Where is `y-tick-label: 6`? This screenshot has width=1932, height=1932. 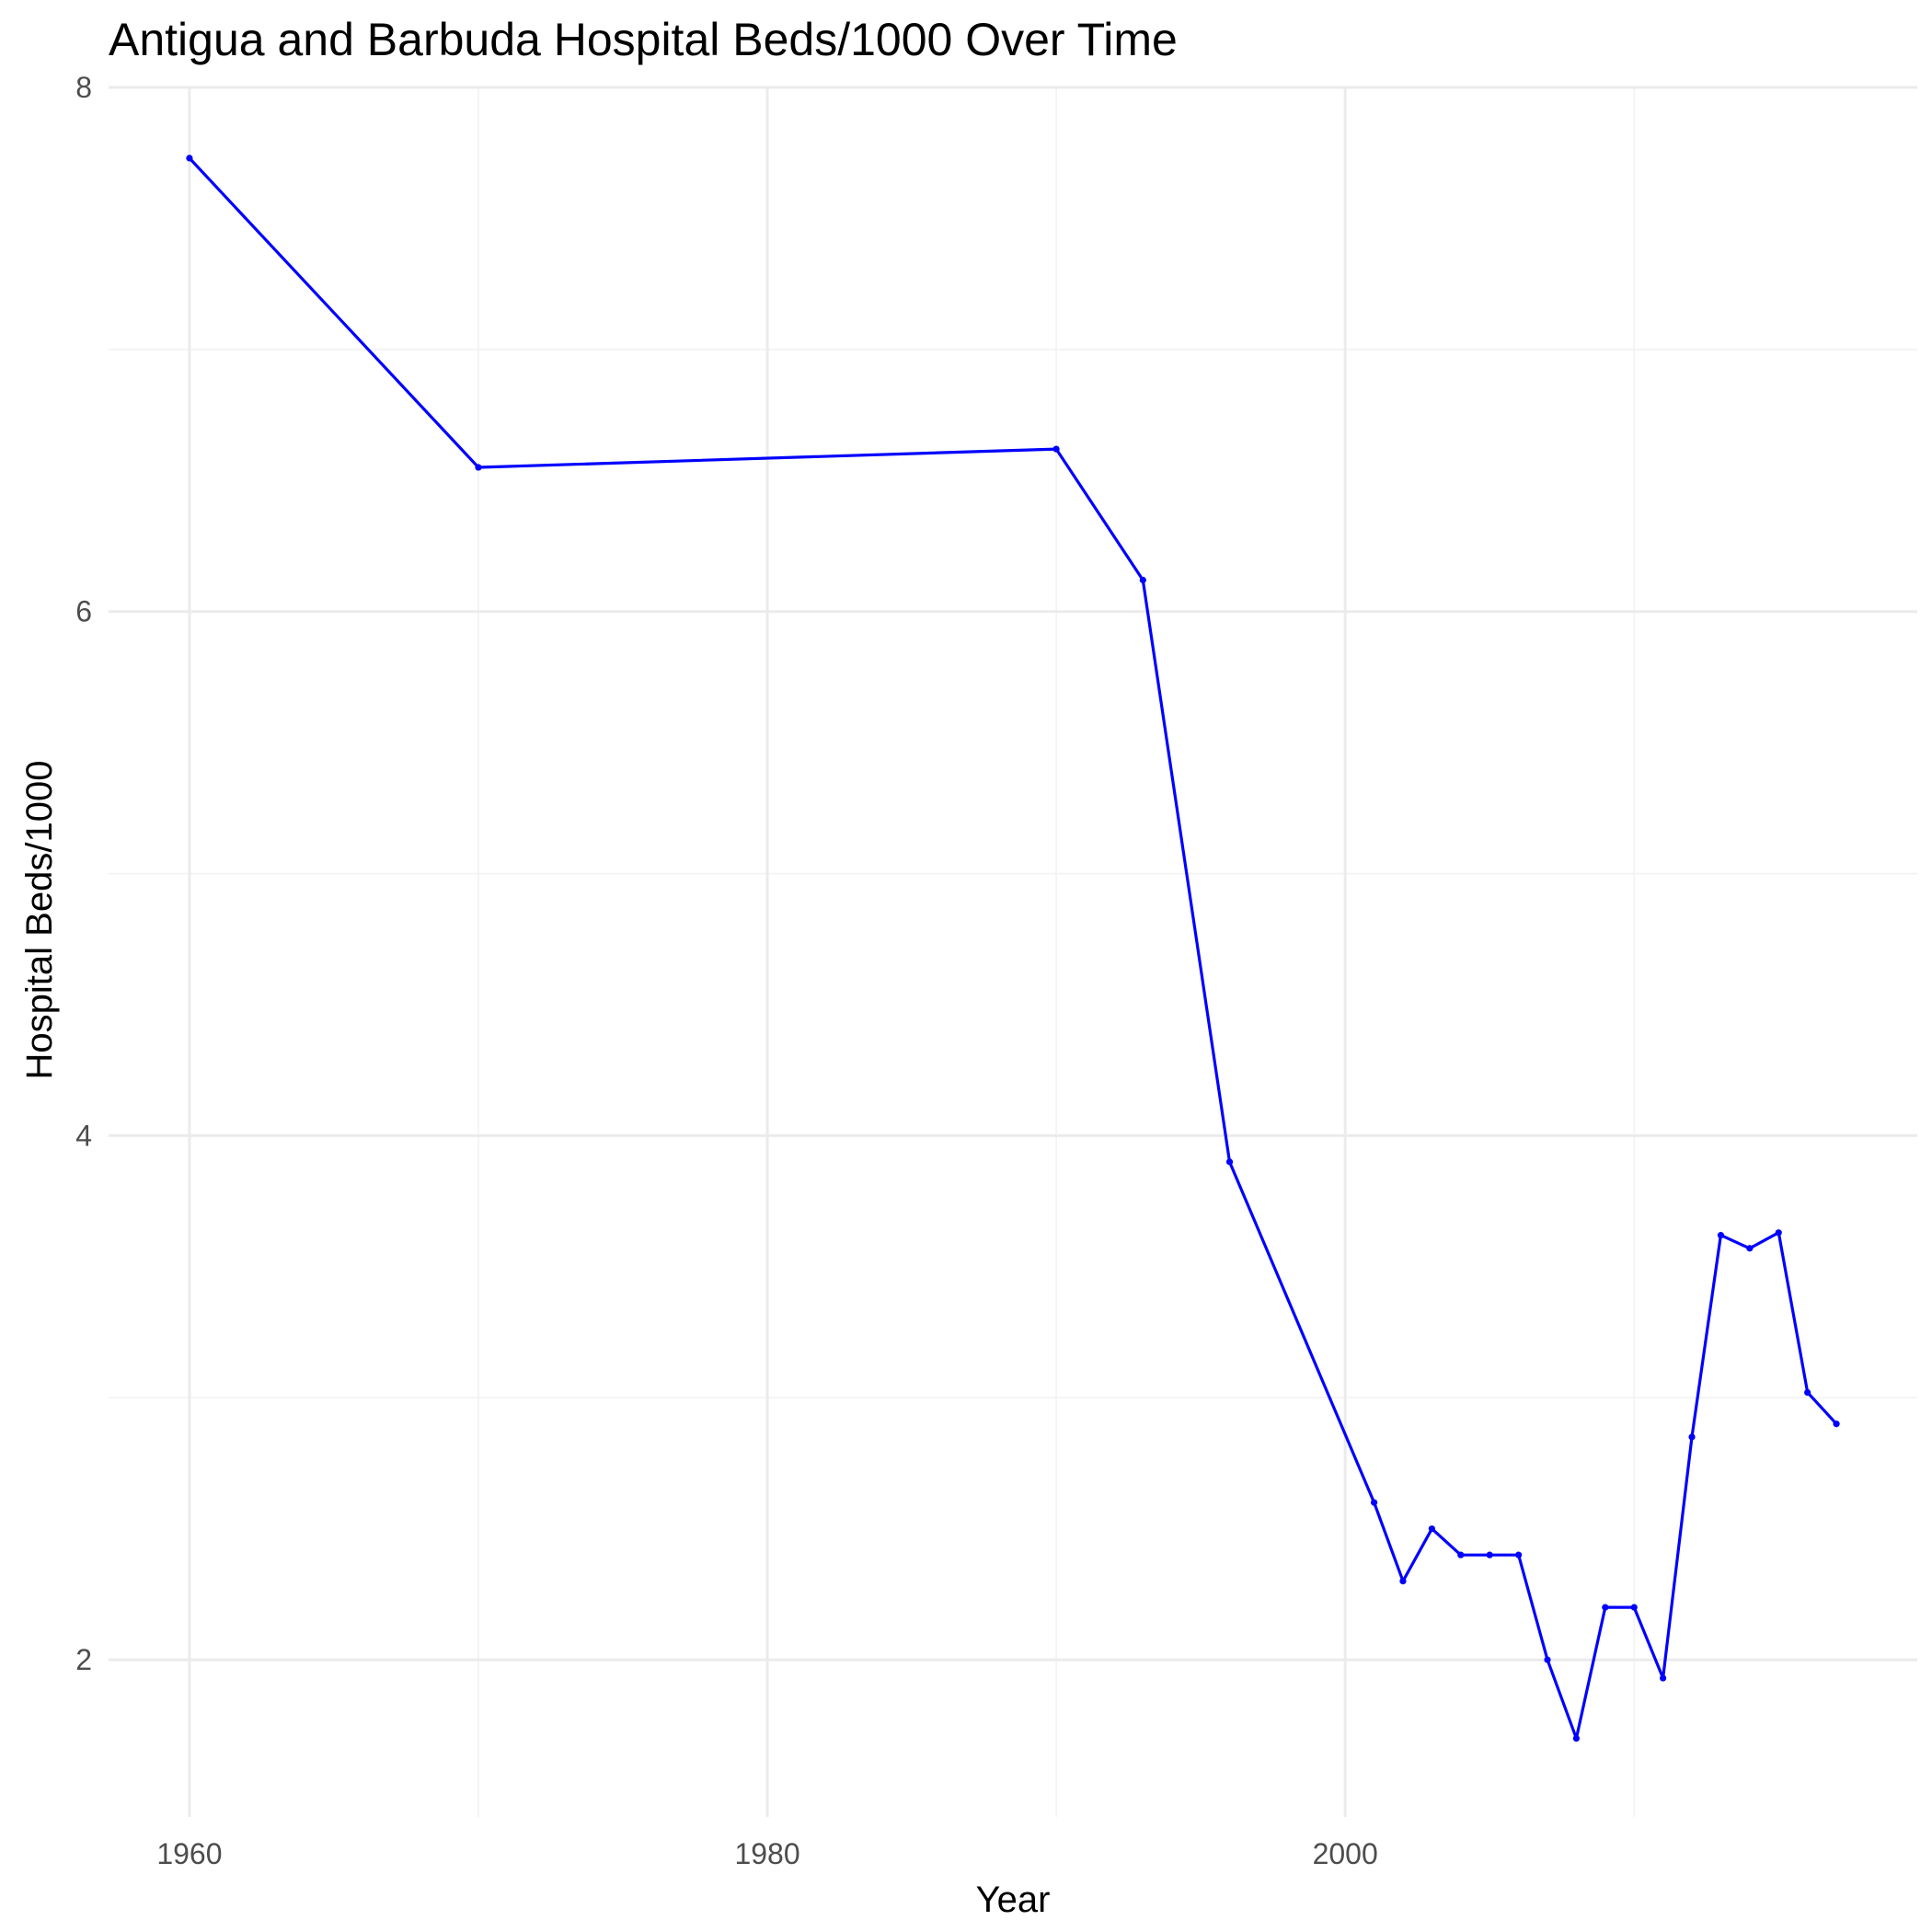
y-tick-label: 6 is located at coordinates (83, 611).